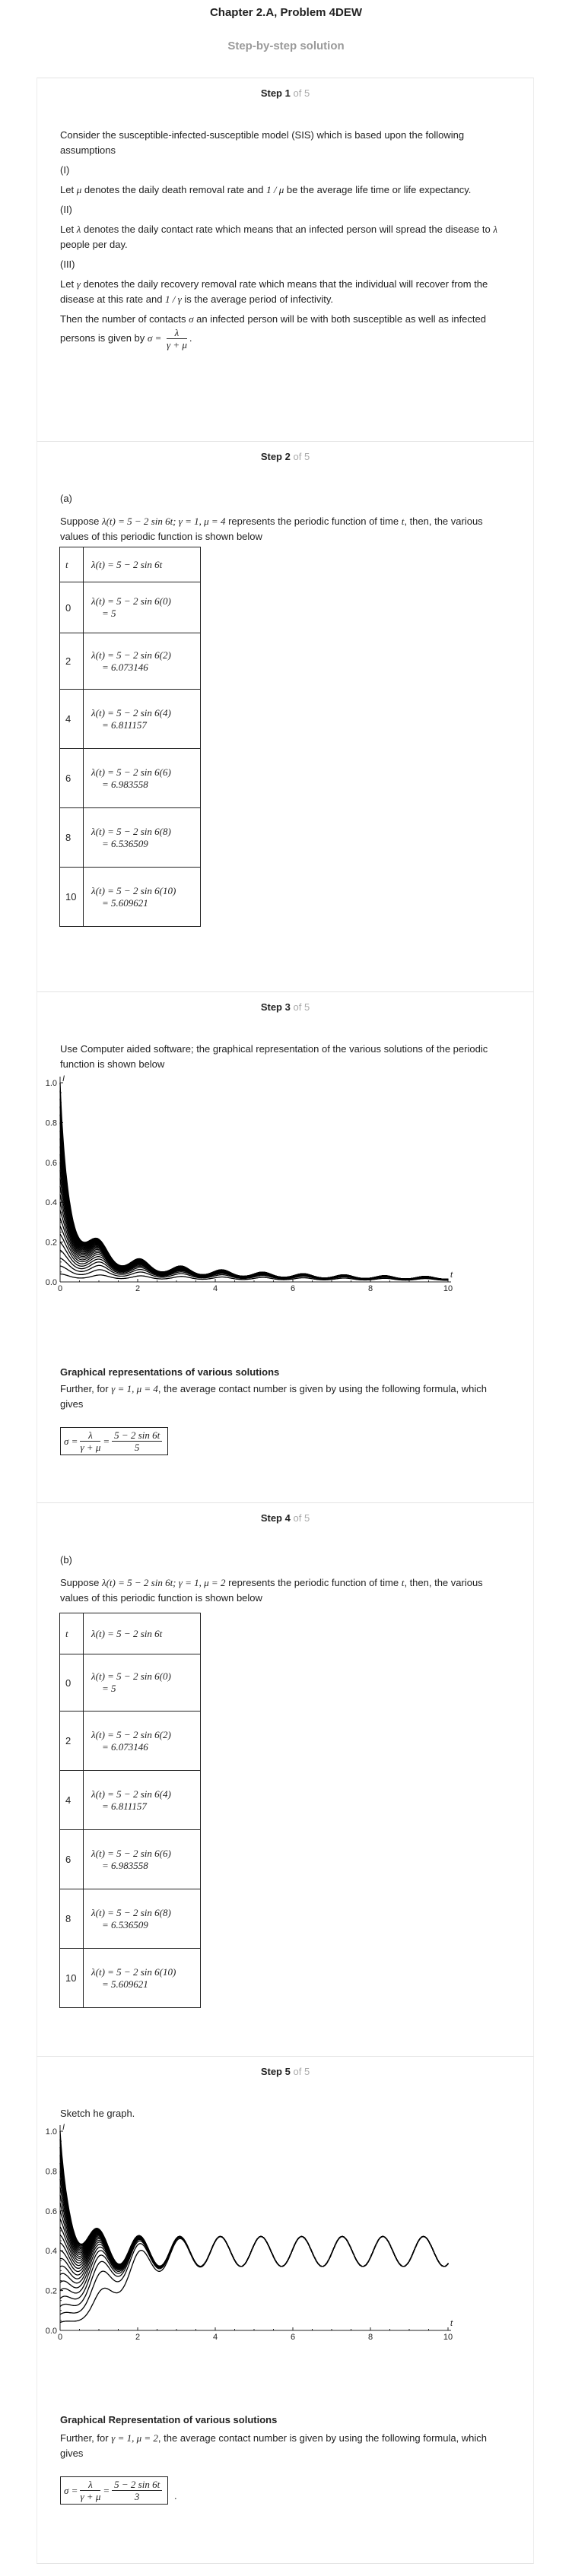 The width and height of the screenshot is (572, 2576). I want to click on step-number: 1, so click(287, 93).